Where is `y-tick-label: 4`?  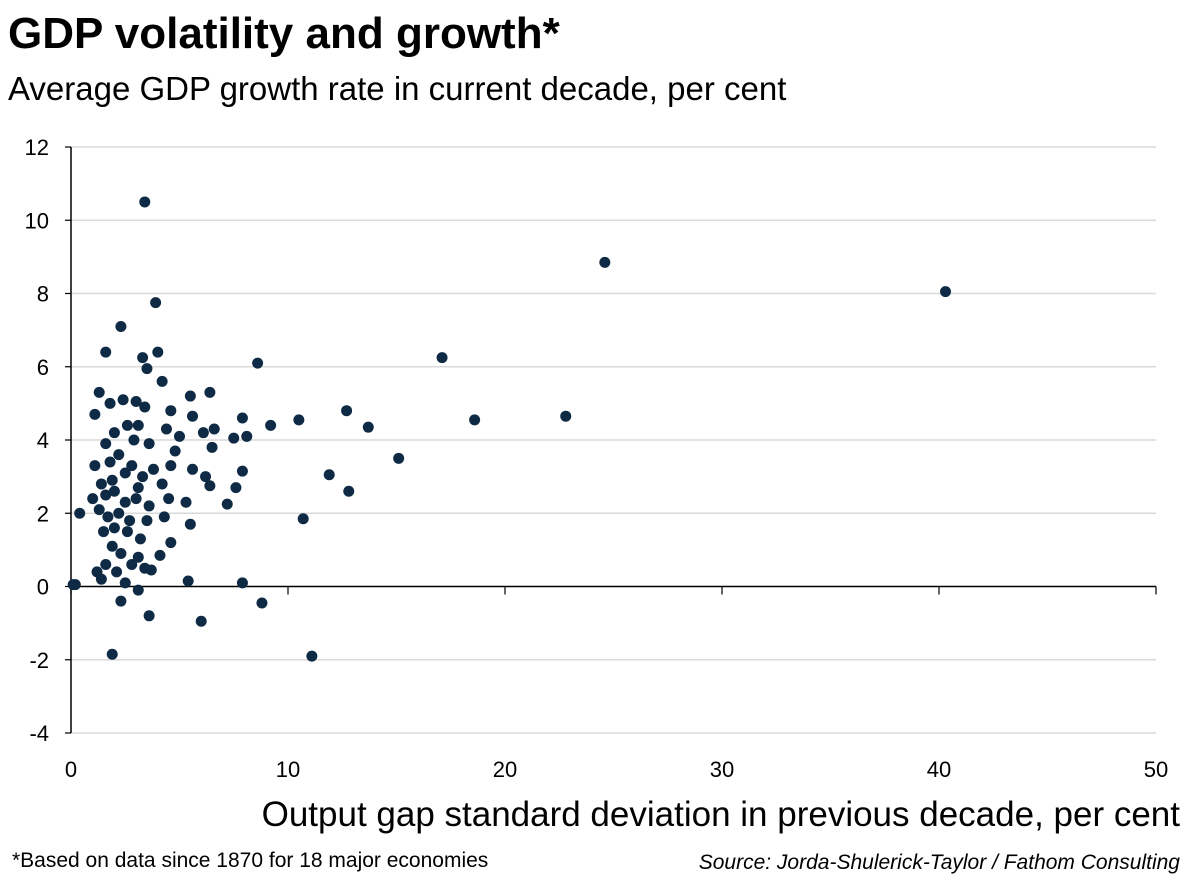 y-tick-label: 4 is located at coordinates (43, 440).